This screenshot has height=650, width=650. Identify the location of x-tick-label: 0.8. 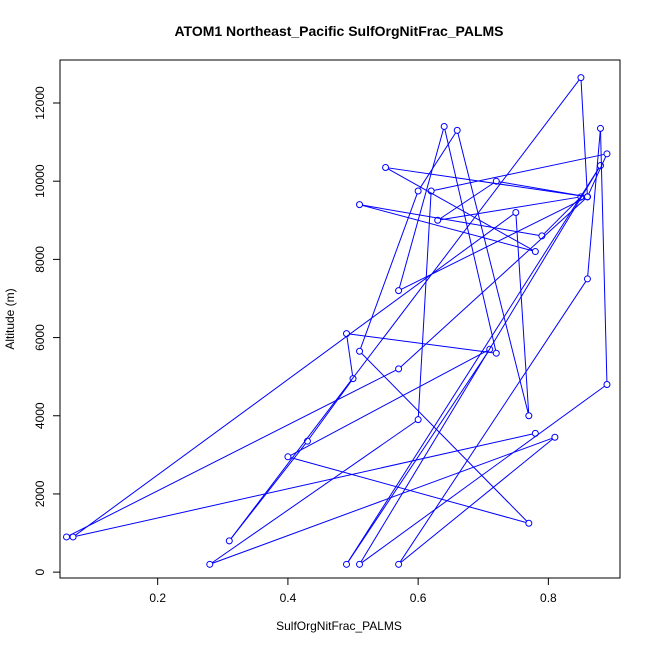
(548, 598).